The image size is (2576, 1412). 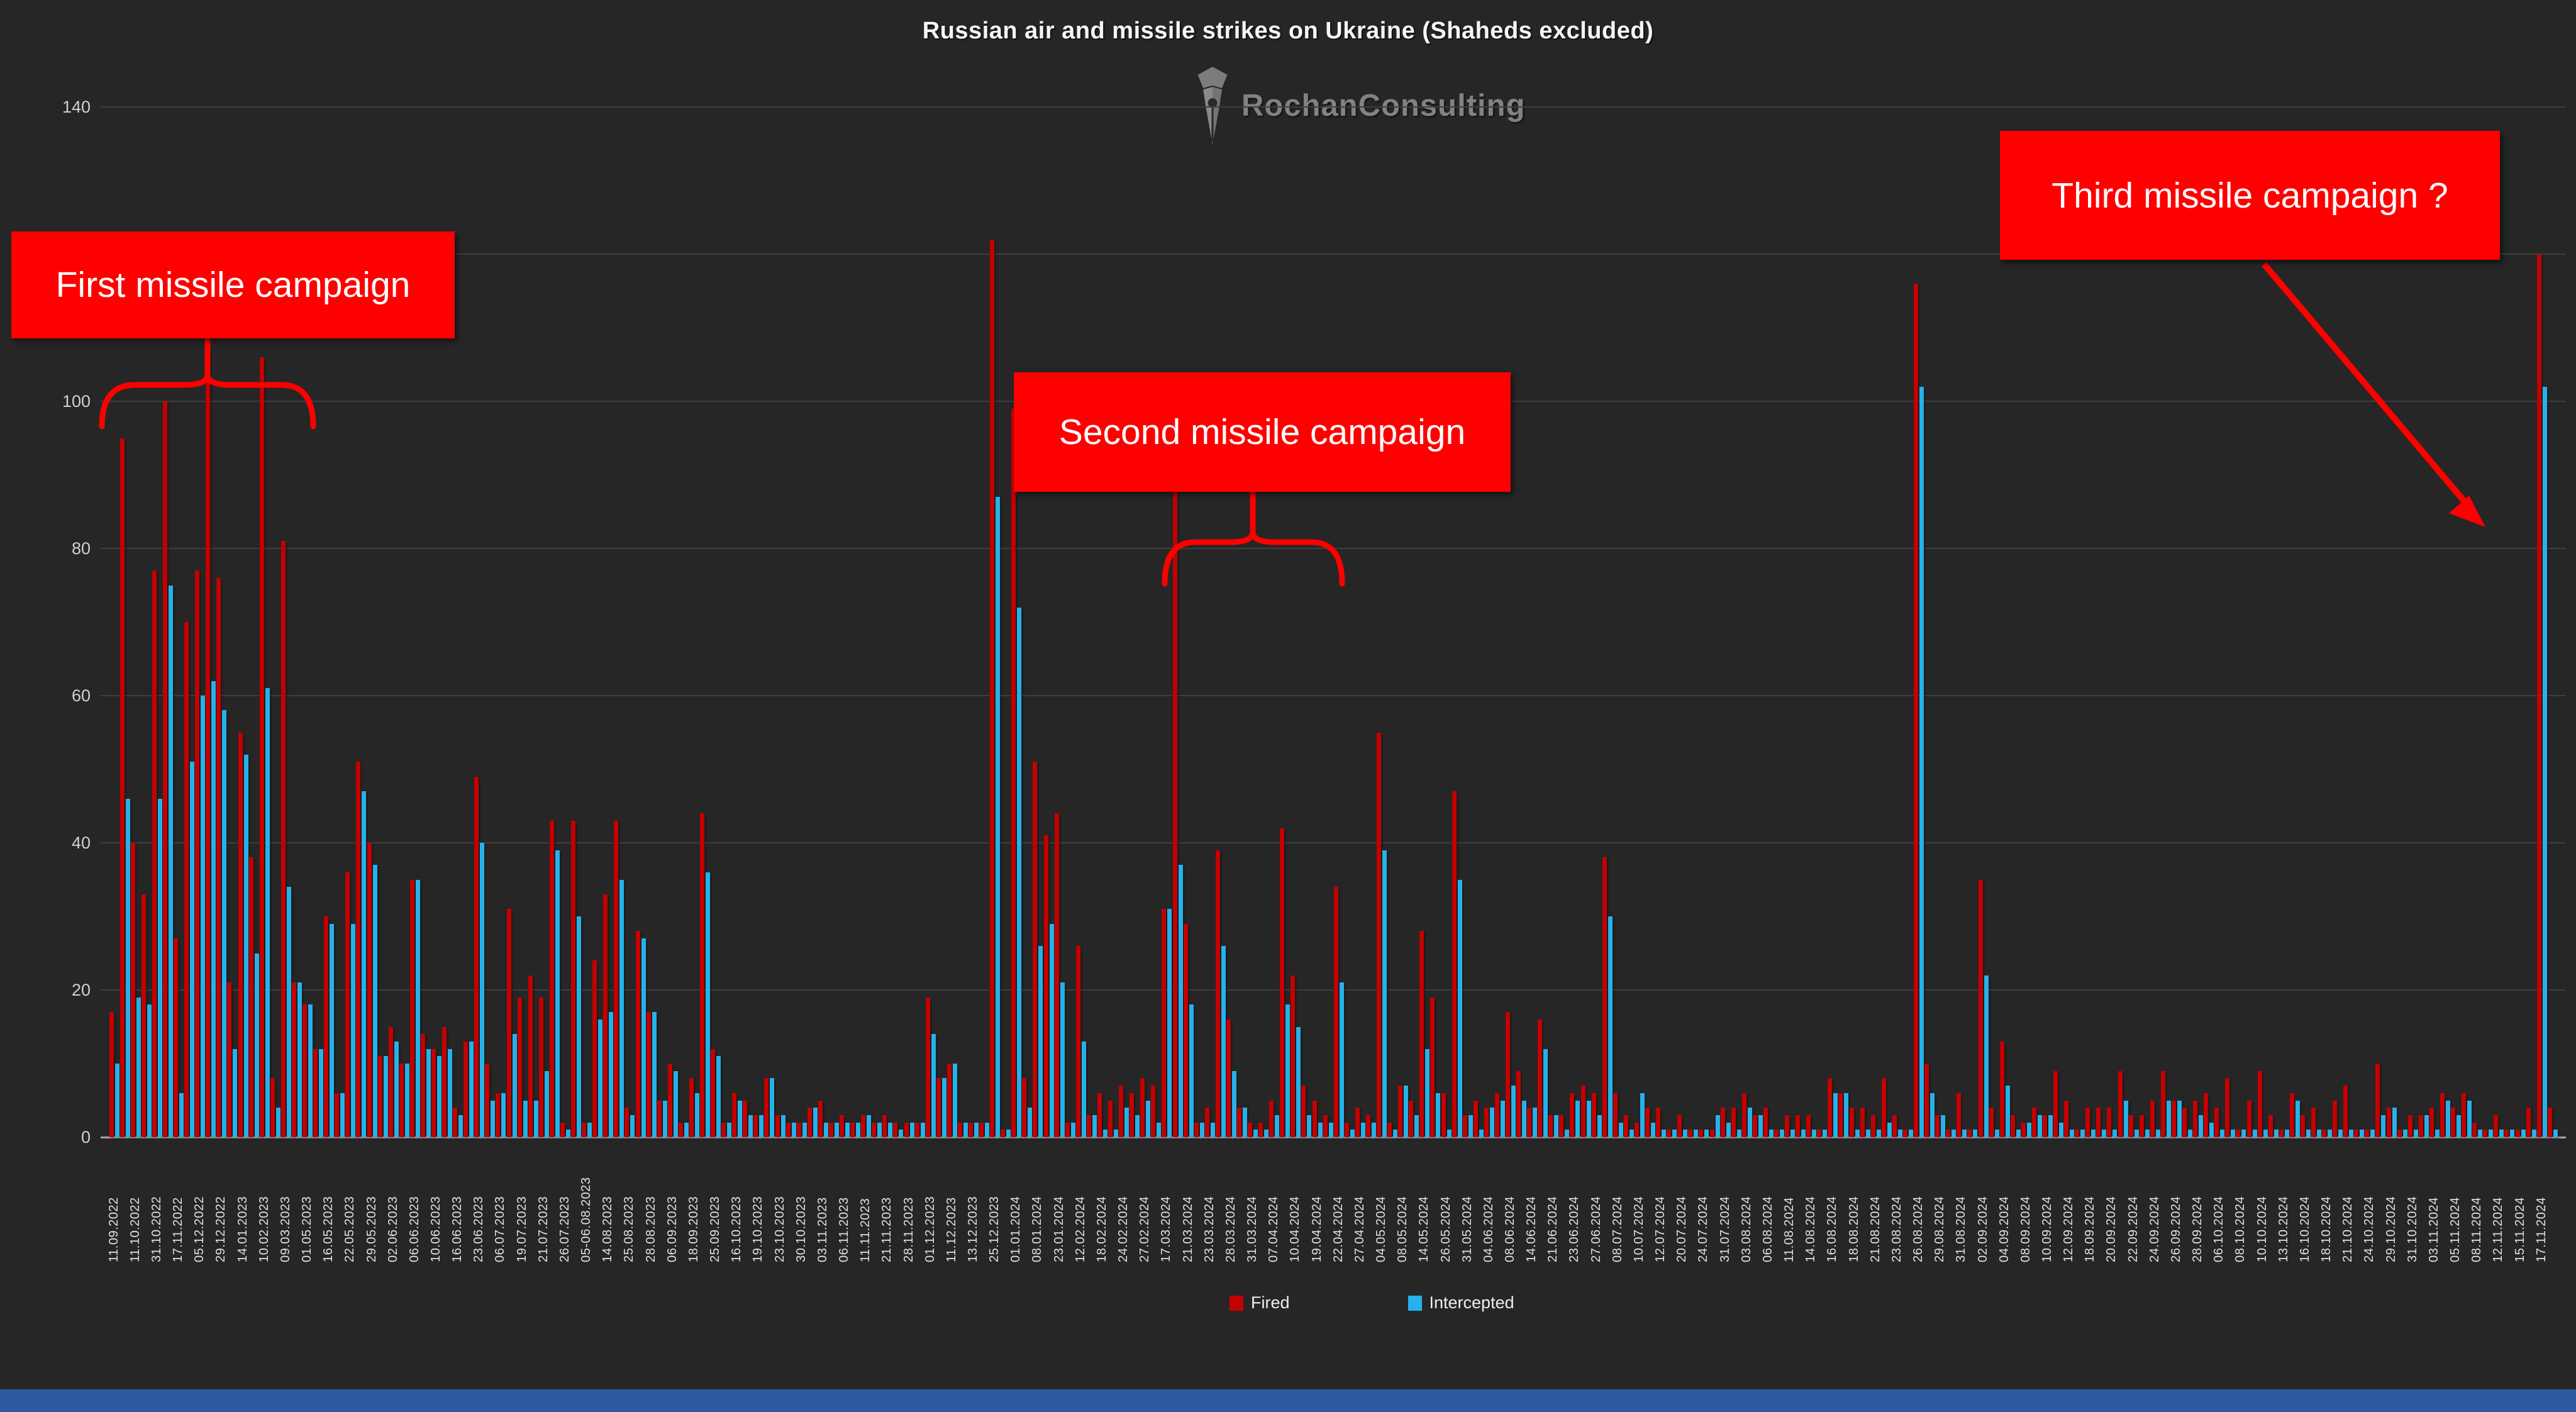 I want to click on x-tick-label: 28.09.2024, so click(x=2197, y=1229).